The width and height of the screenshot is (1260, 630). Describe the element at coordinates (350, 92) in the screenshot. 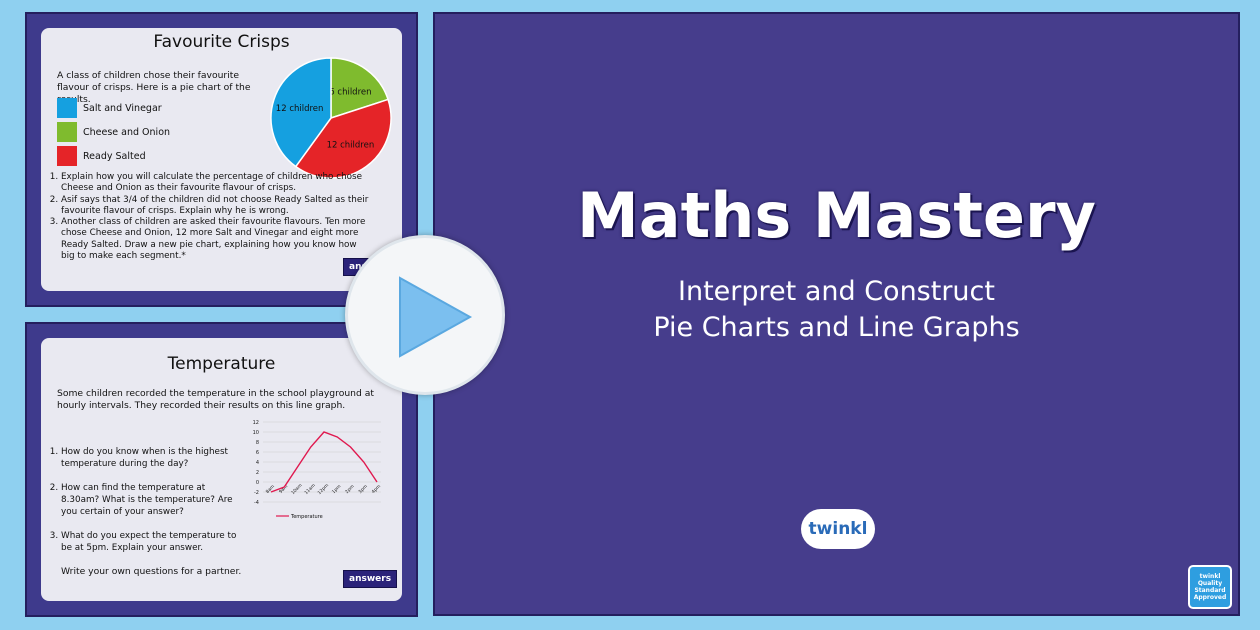

I see `pie-label: 6 children` at that location.